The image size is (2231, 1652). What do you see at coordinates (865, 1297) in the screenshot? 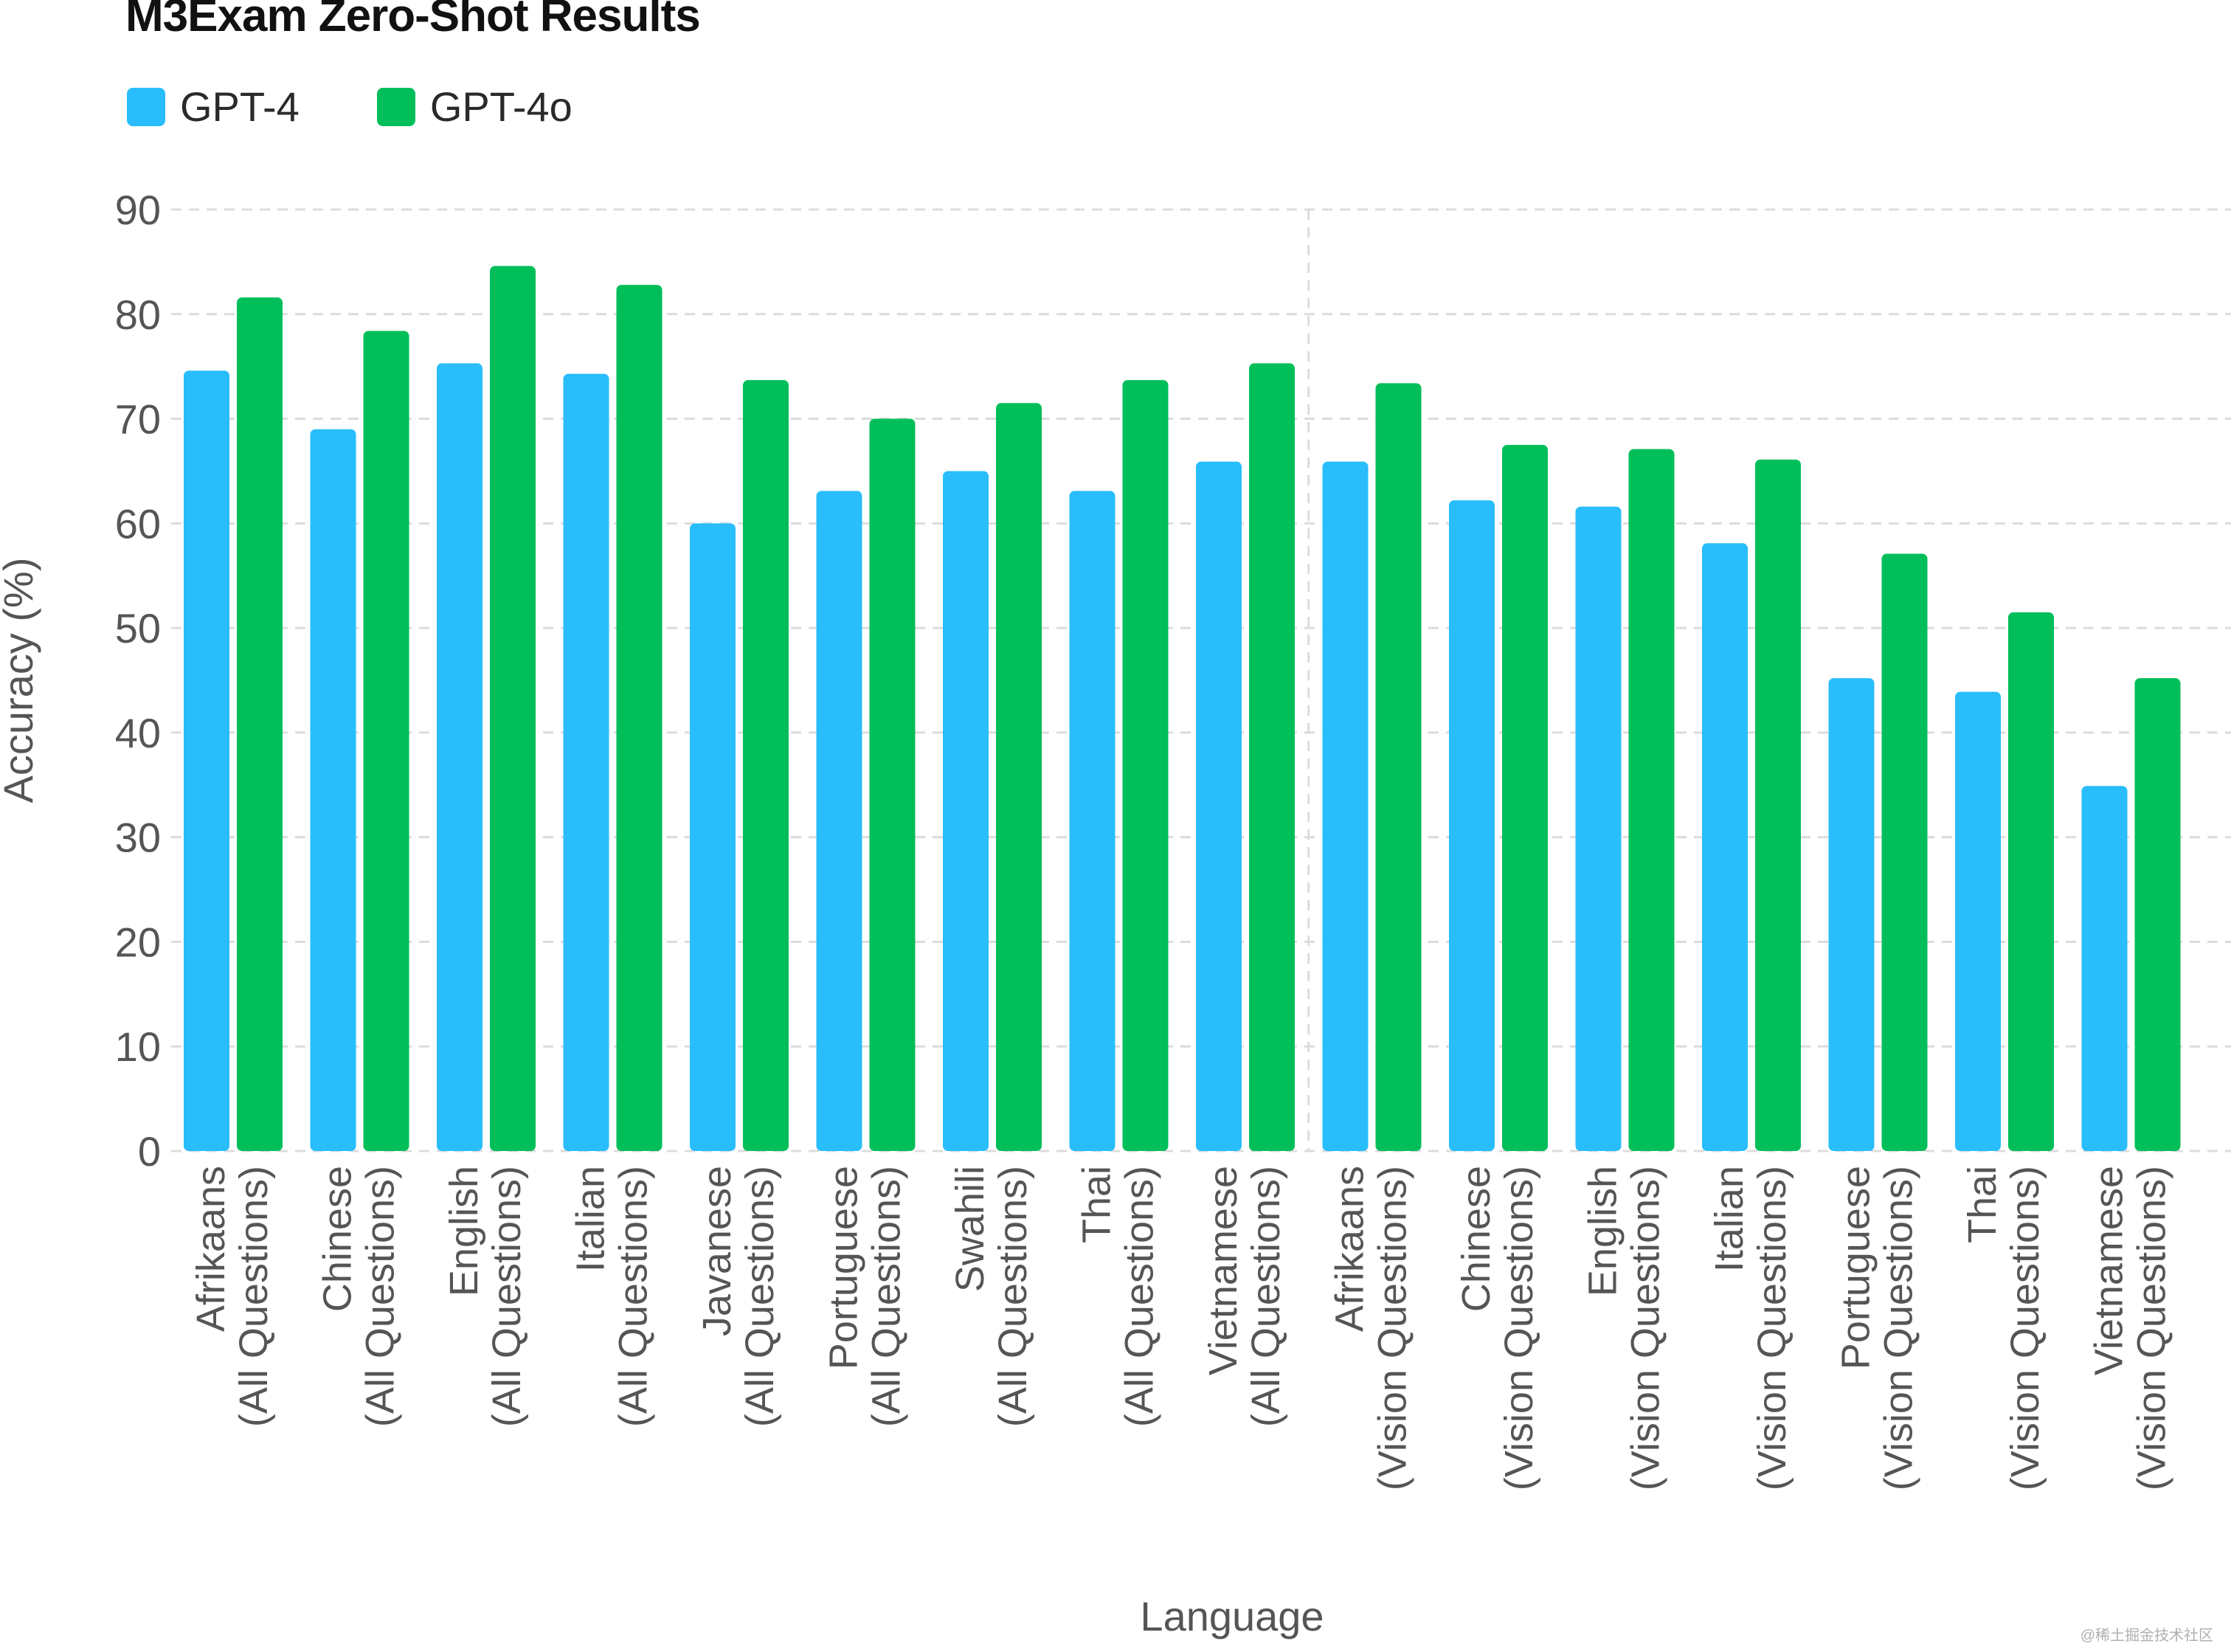
I see `x-category-label: Portuguese(All Questions)` at bounding box center [865, 1297].